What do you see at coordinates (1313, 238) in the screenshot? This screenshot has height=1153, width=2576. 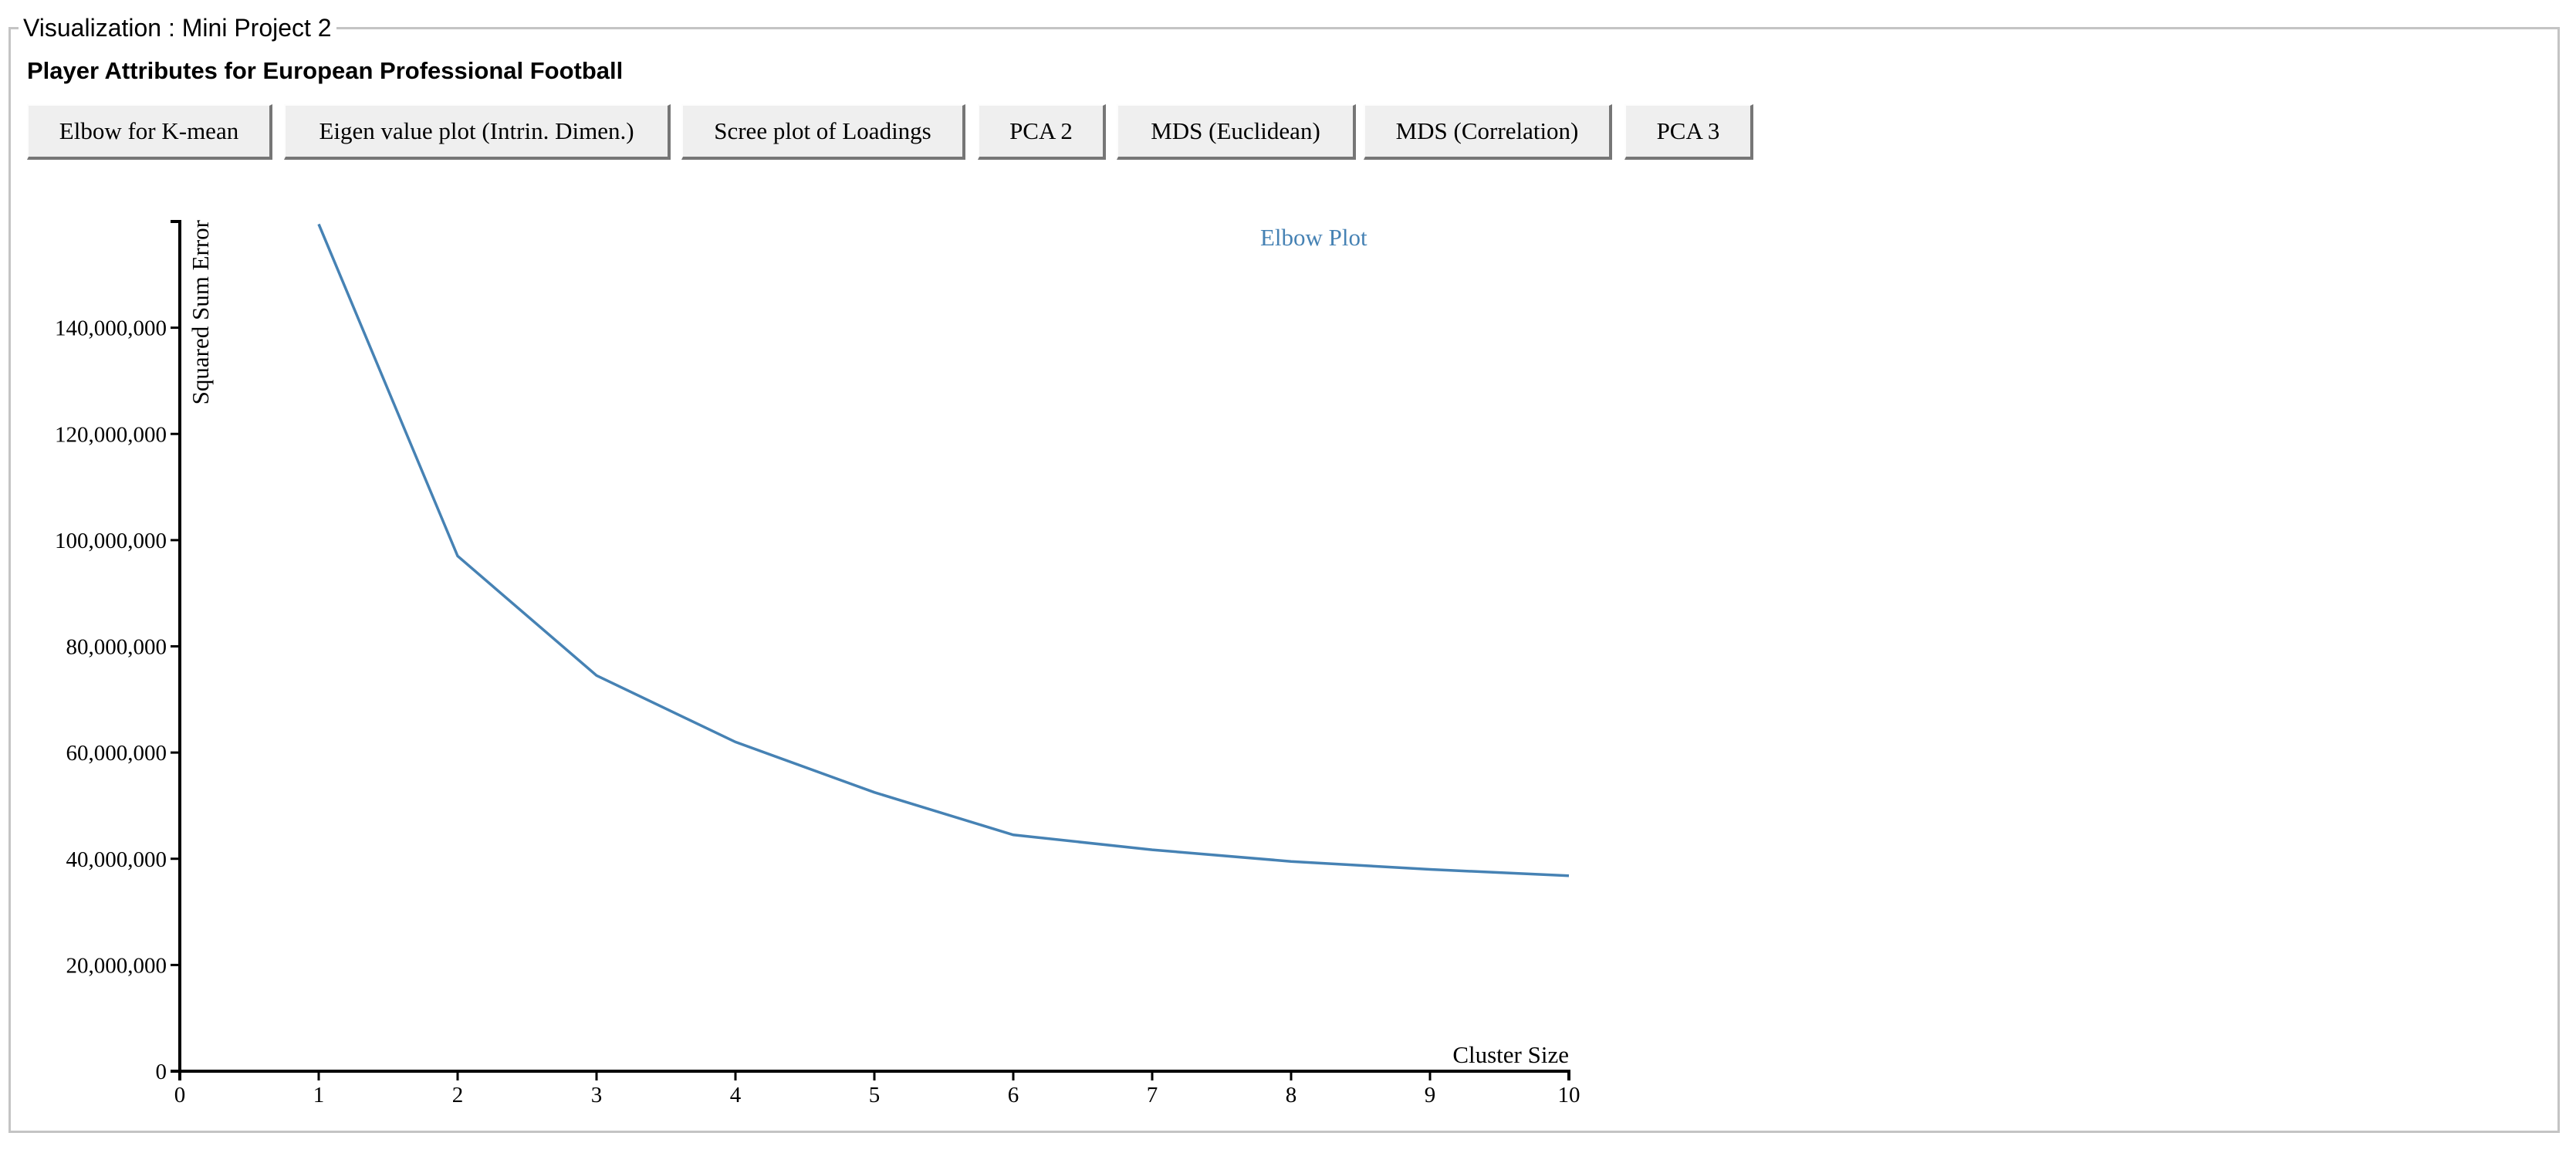 I see `chart-title: Elbow Plot` at bounding box center [1313, 238].